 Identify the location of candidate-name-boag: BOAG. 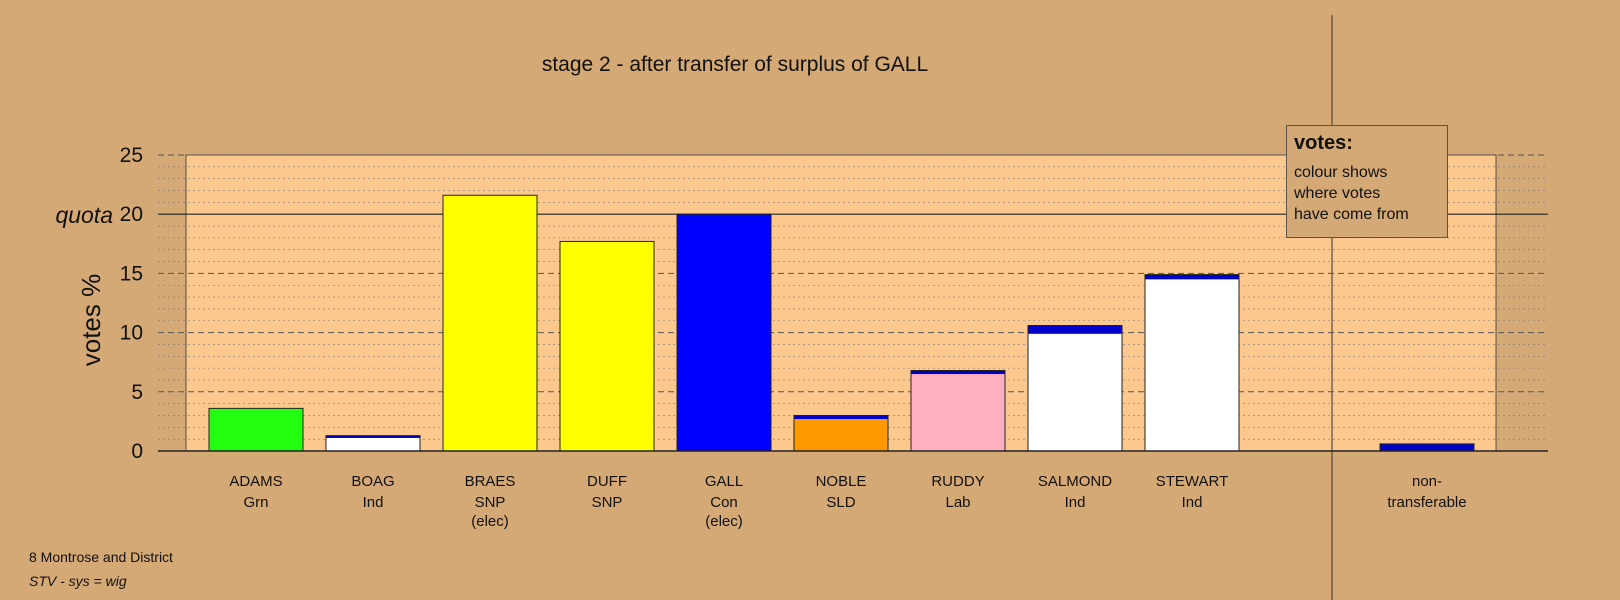
(372, 481).